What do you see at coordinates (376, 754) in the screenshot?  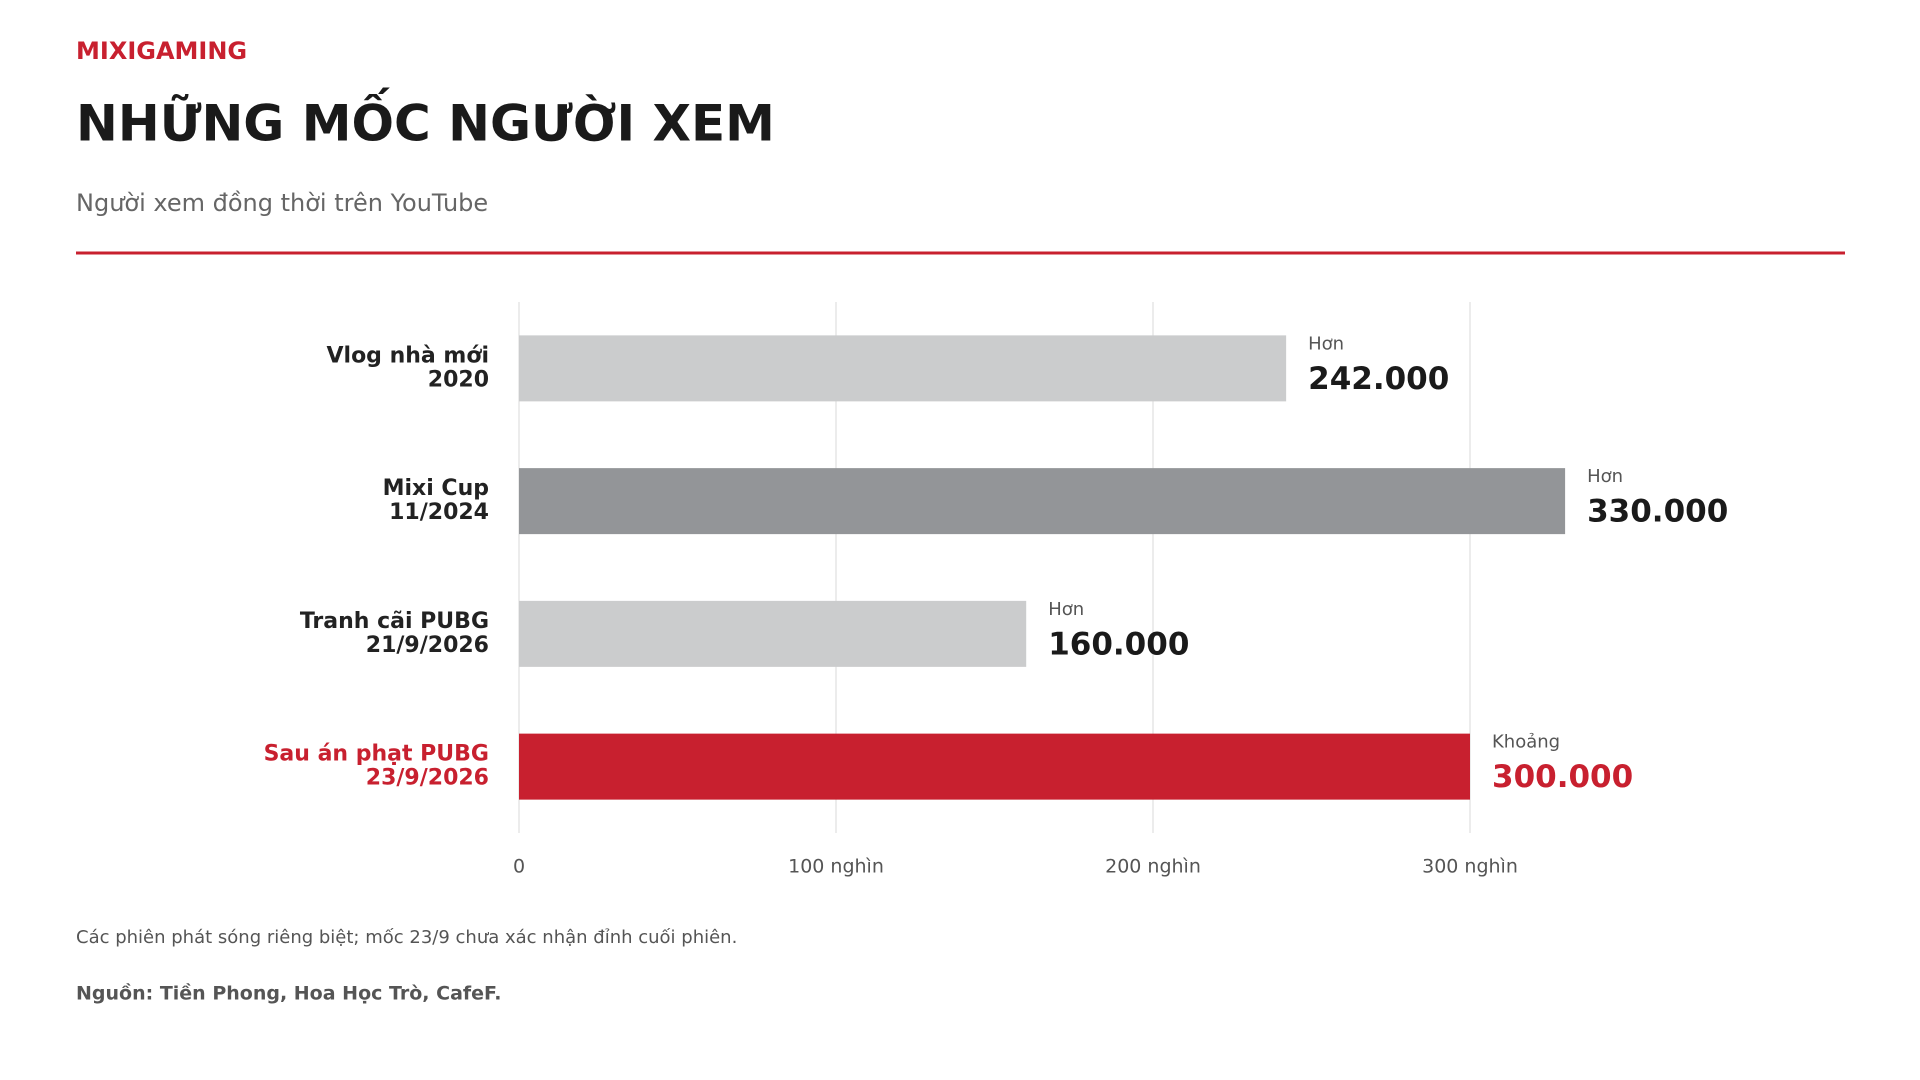 I see `y-tick-label: Sau án phạt PUBG` at bounding box center [376, 754].